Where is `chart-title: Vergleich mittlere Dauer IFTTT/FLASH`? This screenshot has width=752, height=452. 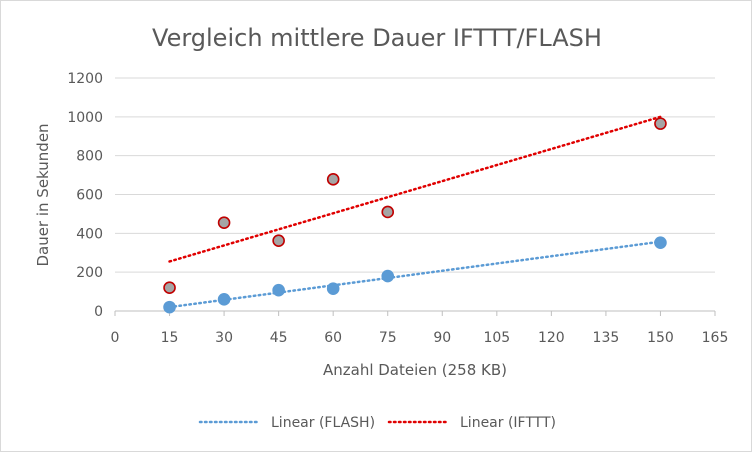 chart-title: Vergleich mittlere Dauer IFTTT/FLASH is located at coordinates (377, 38).